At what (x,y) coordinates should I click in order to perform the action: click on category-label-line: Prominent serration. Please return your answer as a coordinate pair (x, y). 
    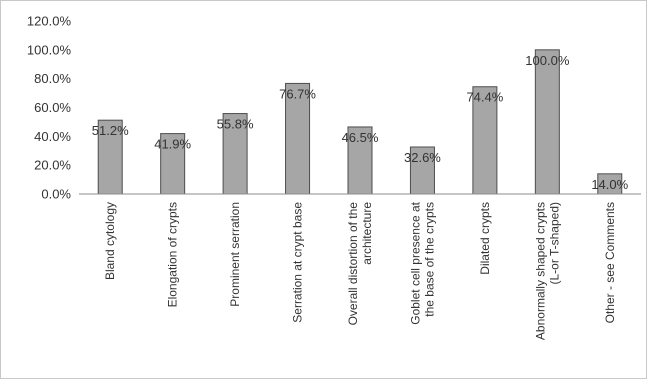
    Looking at the image, I should click on (235, 254).